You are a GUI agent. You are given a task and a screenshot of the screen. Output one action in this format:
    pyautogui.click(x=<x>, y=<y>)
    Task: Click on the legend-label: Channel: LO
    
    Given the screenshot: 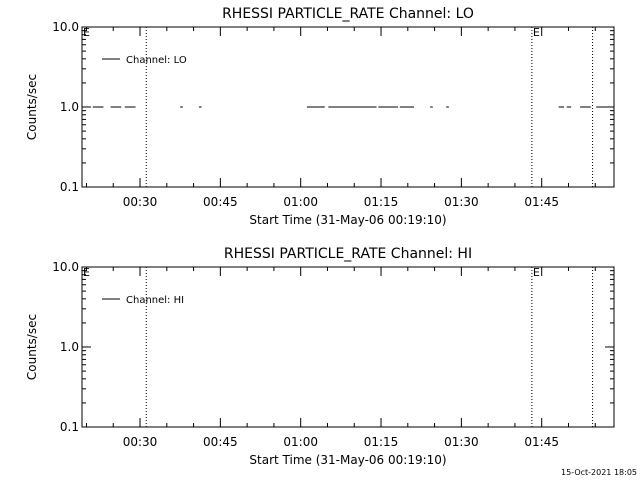 What is the action you would take?
    pyautogui.click(x=156, y=60)
    